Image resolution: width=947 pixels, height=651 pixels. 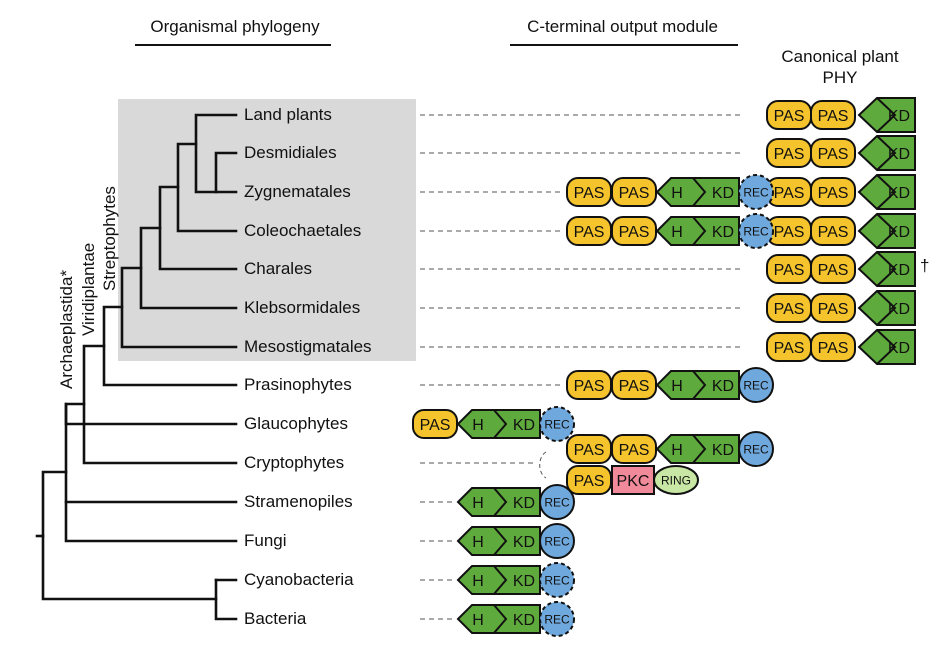 What do you see at coordinates (109, 238) in the screenshot?
I see `clade-label-streptophytes: Streptophytes` at bounding box center [109, 238].